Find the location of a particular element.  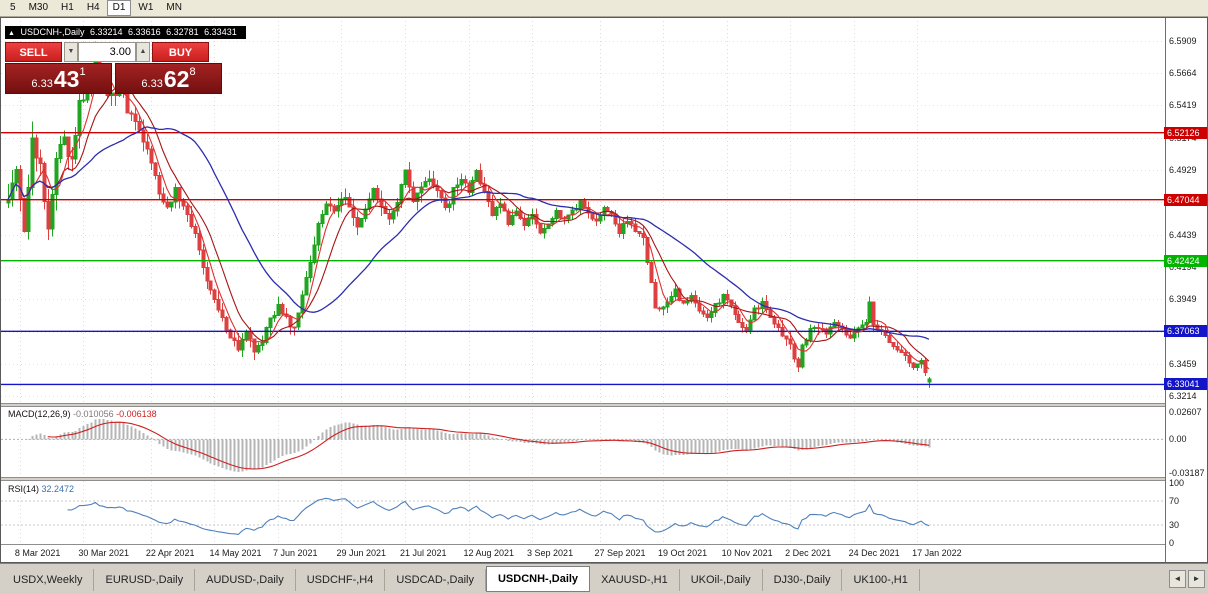

chart-tab-eurusd-daily: EURUSD-,Daily is located at coordinates (145, 580).